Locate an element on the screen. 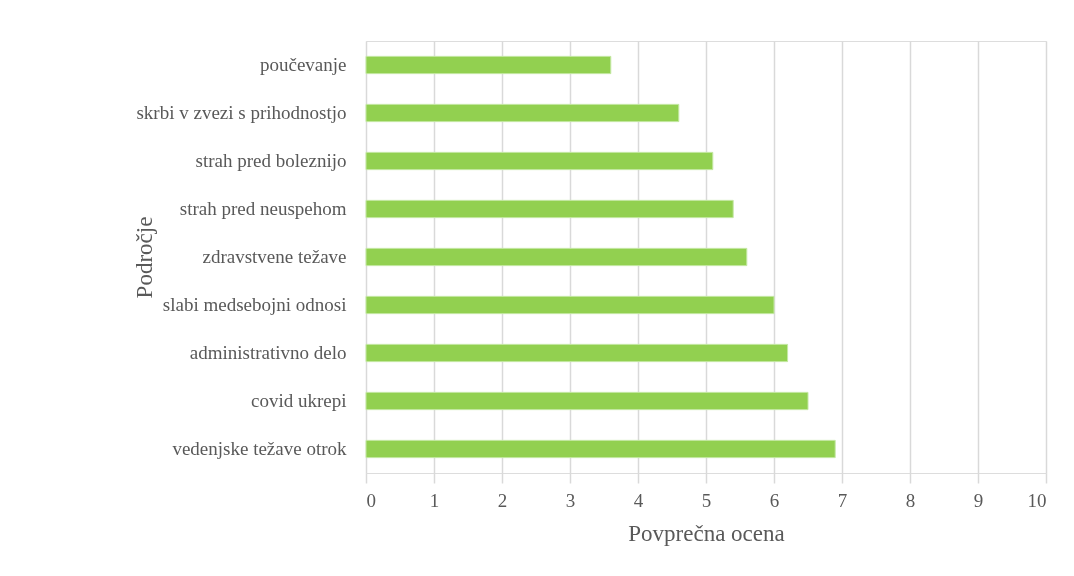  x-axis-title: Povprečna ocena is located at coordinates (706, 533).